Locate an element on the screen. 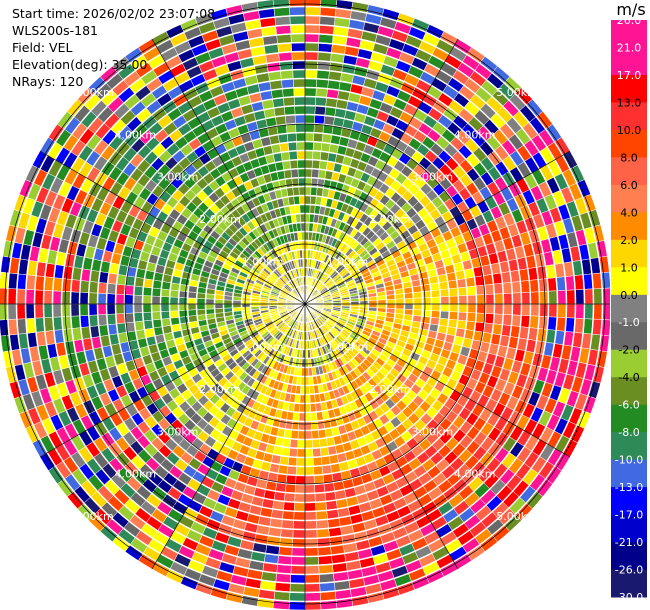  colorbar-tick-label: -13.0 is located at coordinates (629, 487).